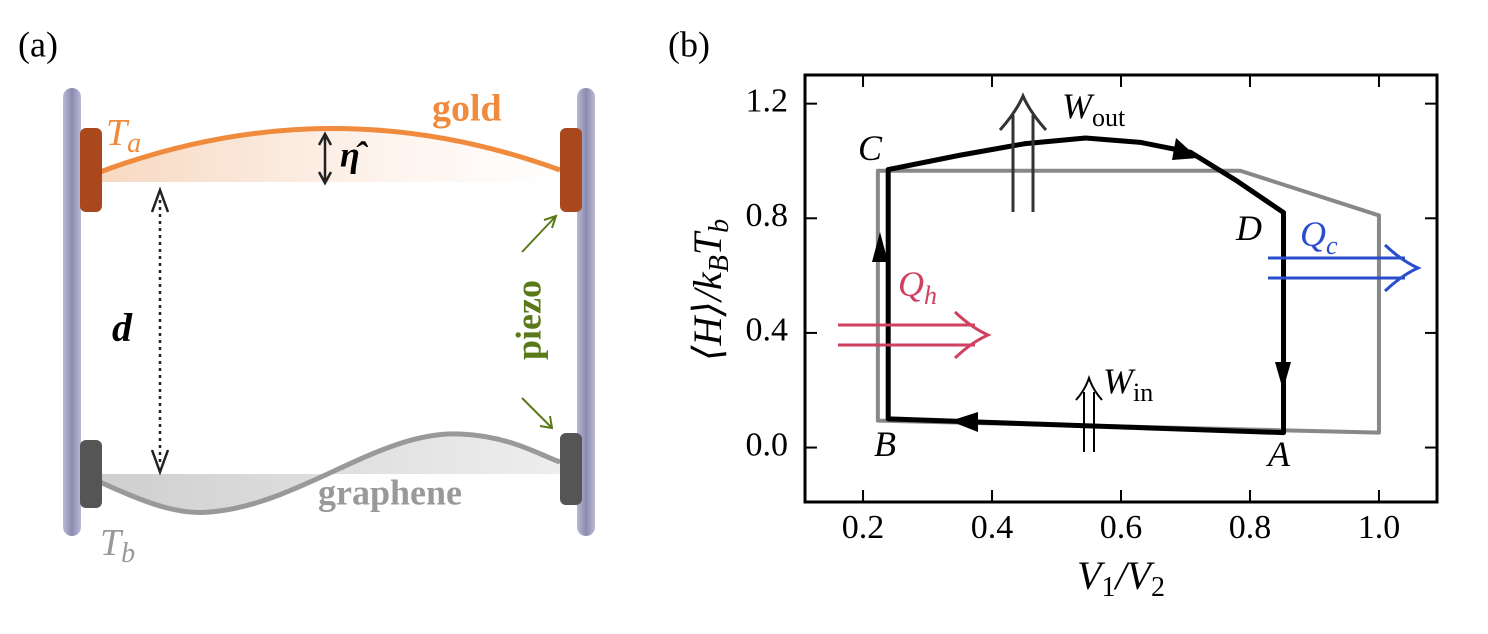 This screenshot has height=634, width=1488. What do you see at coordinates (72, 312) in the screenshot?
I see `left-pillar` at bounding box center [72, 312].